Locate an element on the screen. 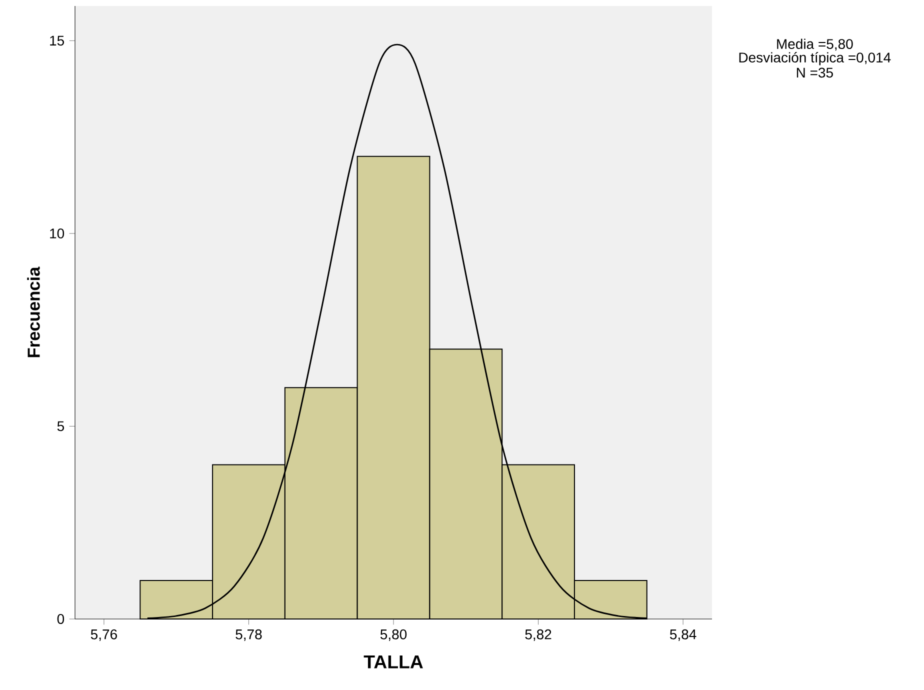  x-tick-label: 5,80 is located at coordinates (393, 635).